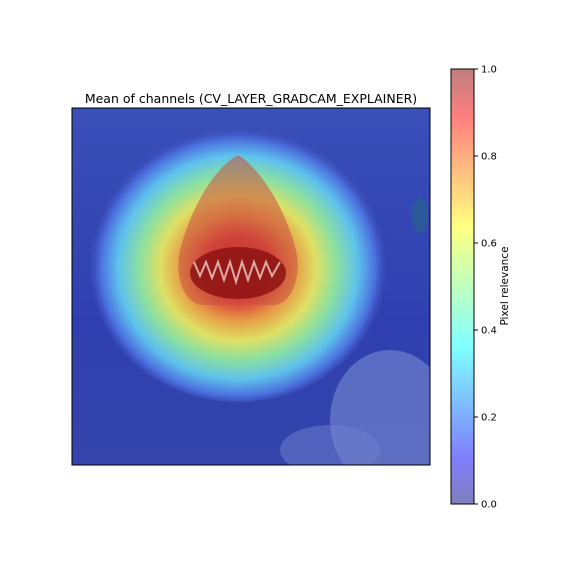  What do you see at coordinates (489, 244) in the screenshot?
I see `colorbar-tick-label: 0.6` at bounding box center [489, 244].